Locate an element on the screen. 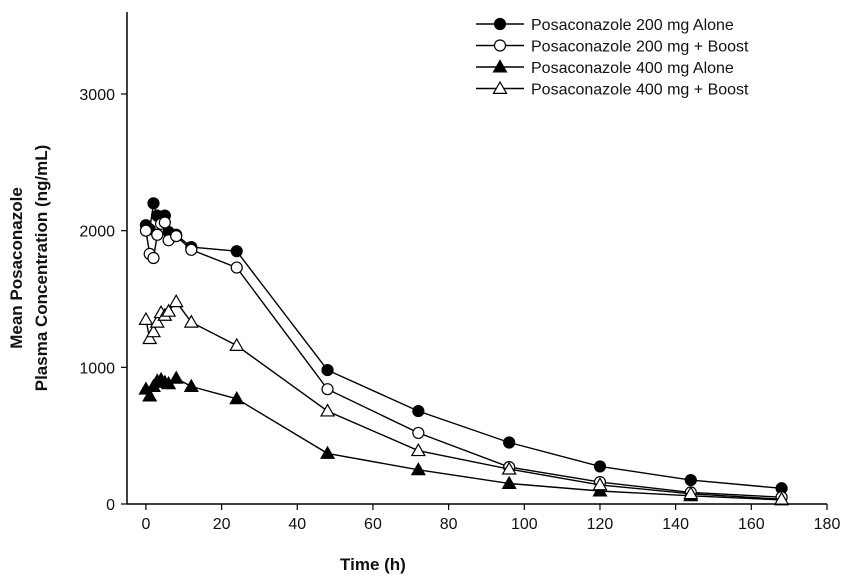 The width and height of the screenshot is (844, 578). legend-entry-2: Posaconazole 200 mg + Boost is located at coordinates (612, 47).